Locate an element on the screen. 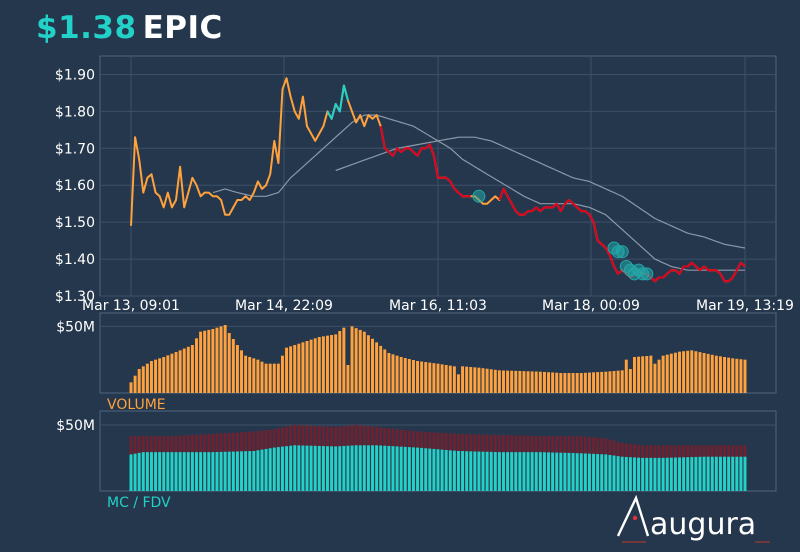 Image resolution: width=800 pixels, height=552 pixels. mc-panel-title: MC / FDV is located at coordinates (139, 503).